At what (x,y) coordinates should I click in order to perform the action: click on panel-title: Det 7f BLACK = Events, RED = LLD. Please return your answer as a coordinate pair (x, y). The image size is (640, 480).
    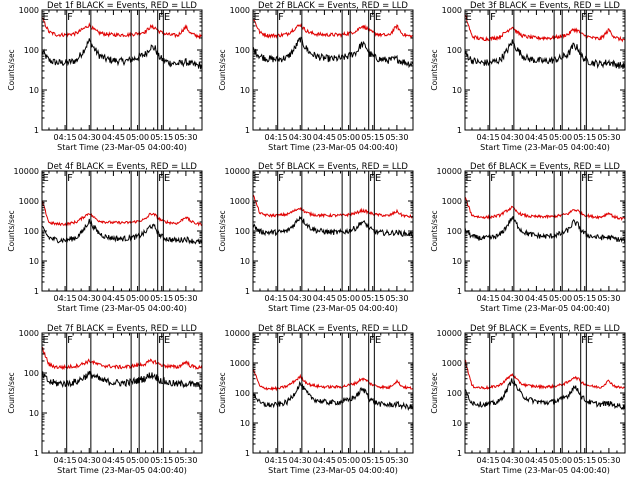
    Looking at the image, I should click on (122, 329).